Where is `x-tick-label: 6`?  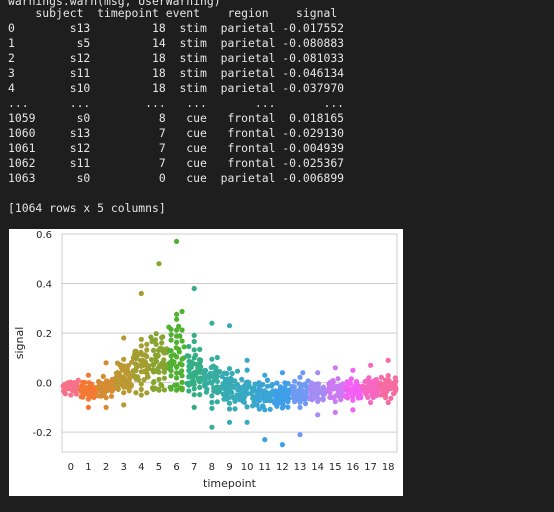
x-tick-label: 6 is located at coordinates (176, 467).